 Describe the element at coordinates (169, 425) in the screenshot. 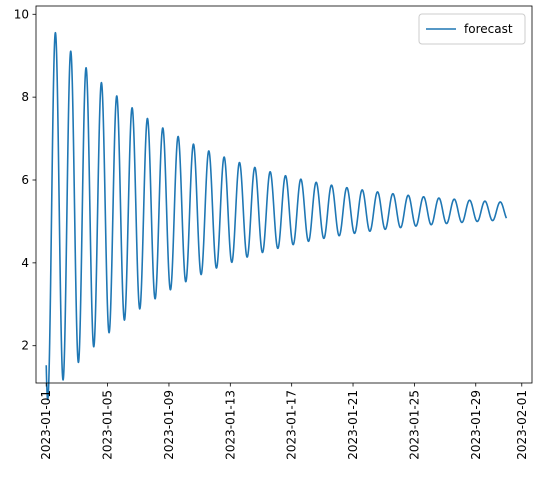

I see `x-tick-label: 2023-01-09` at that location.